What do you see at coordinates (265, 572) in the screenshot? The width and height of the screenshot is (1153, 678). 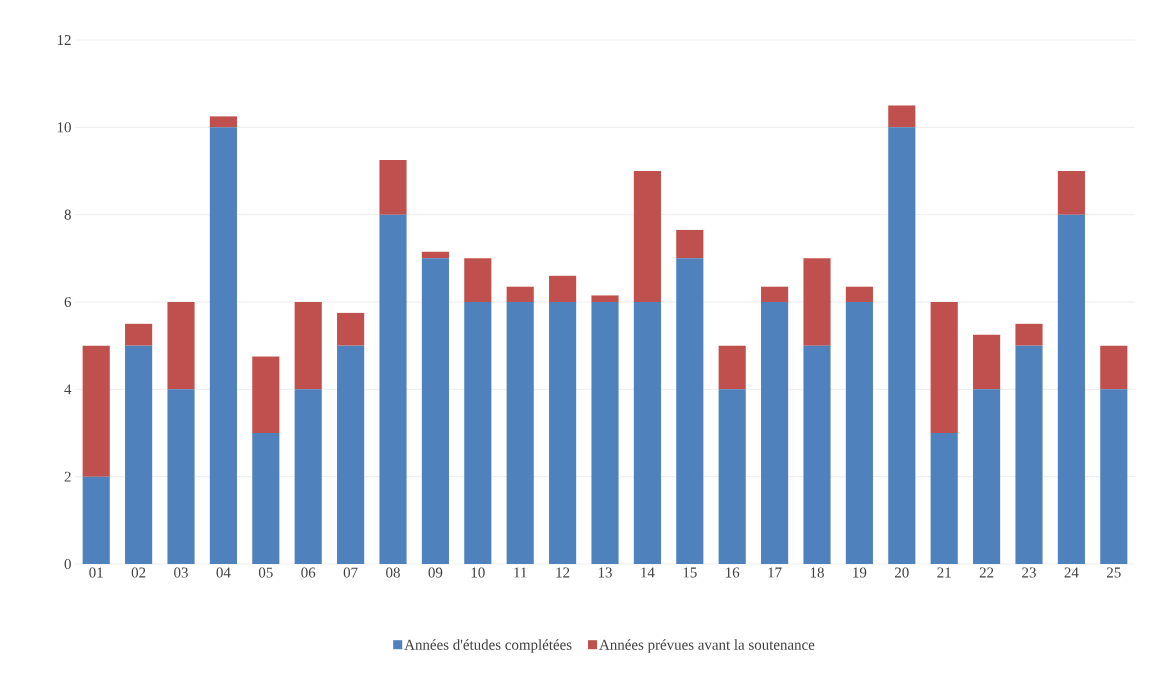 I see `x-tick-label: 05` at bounding box center [265, 572].